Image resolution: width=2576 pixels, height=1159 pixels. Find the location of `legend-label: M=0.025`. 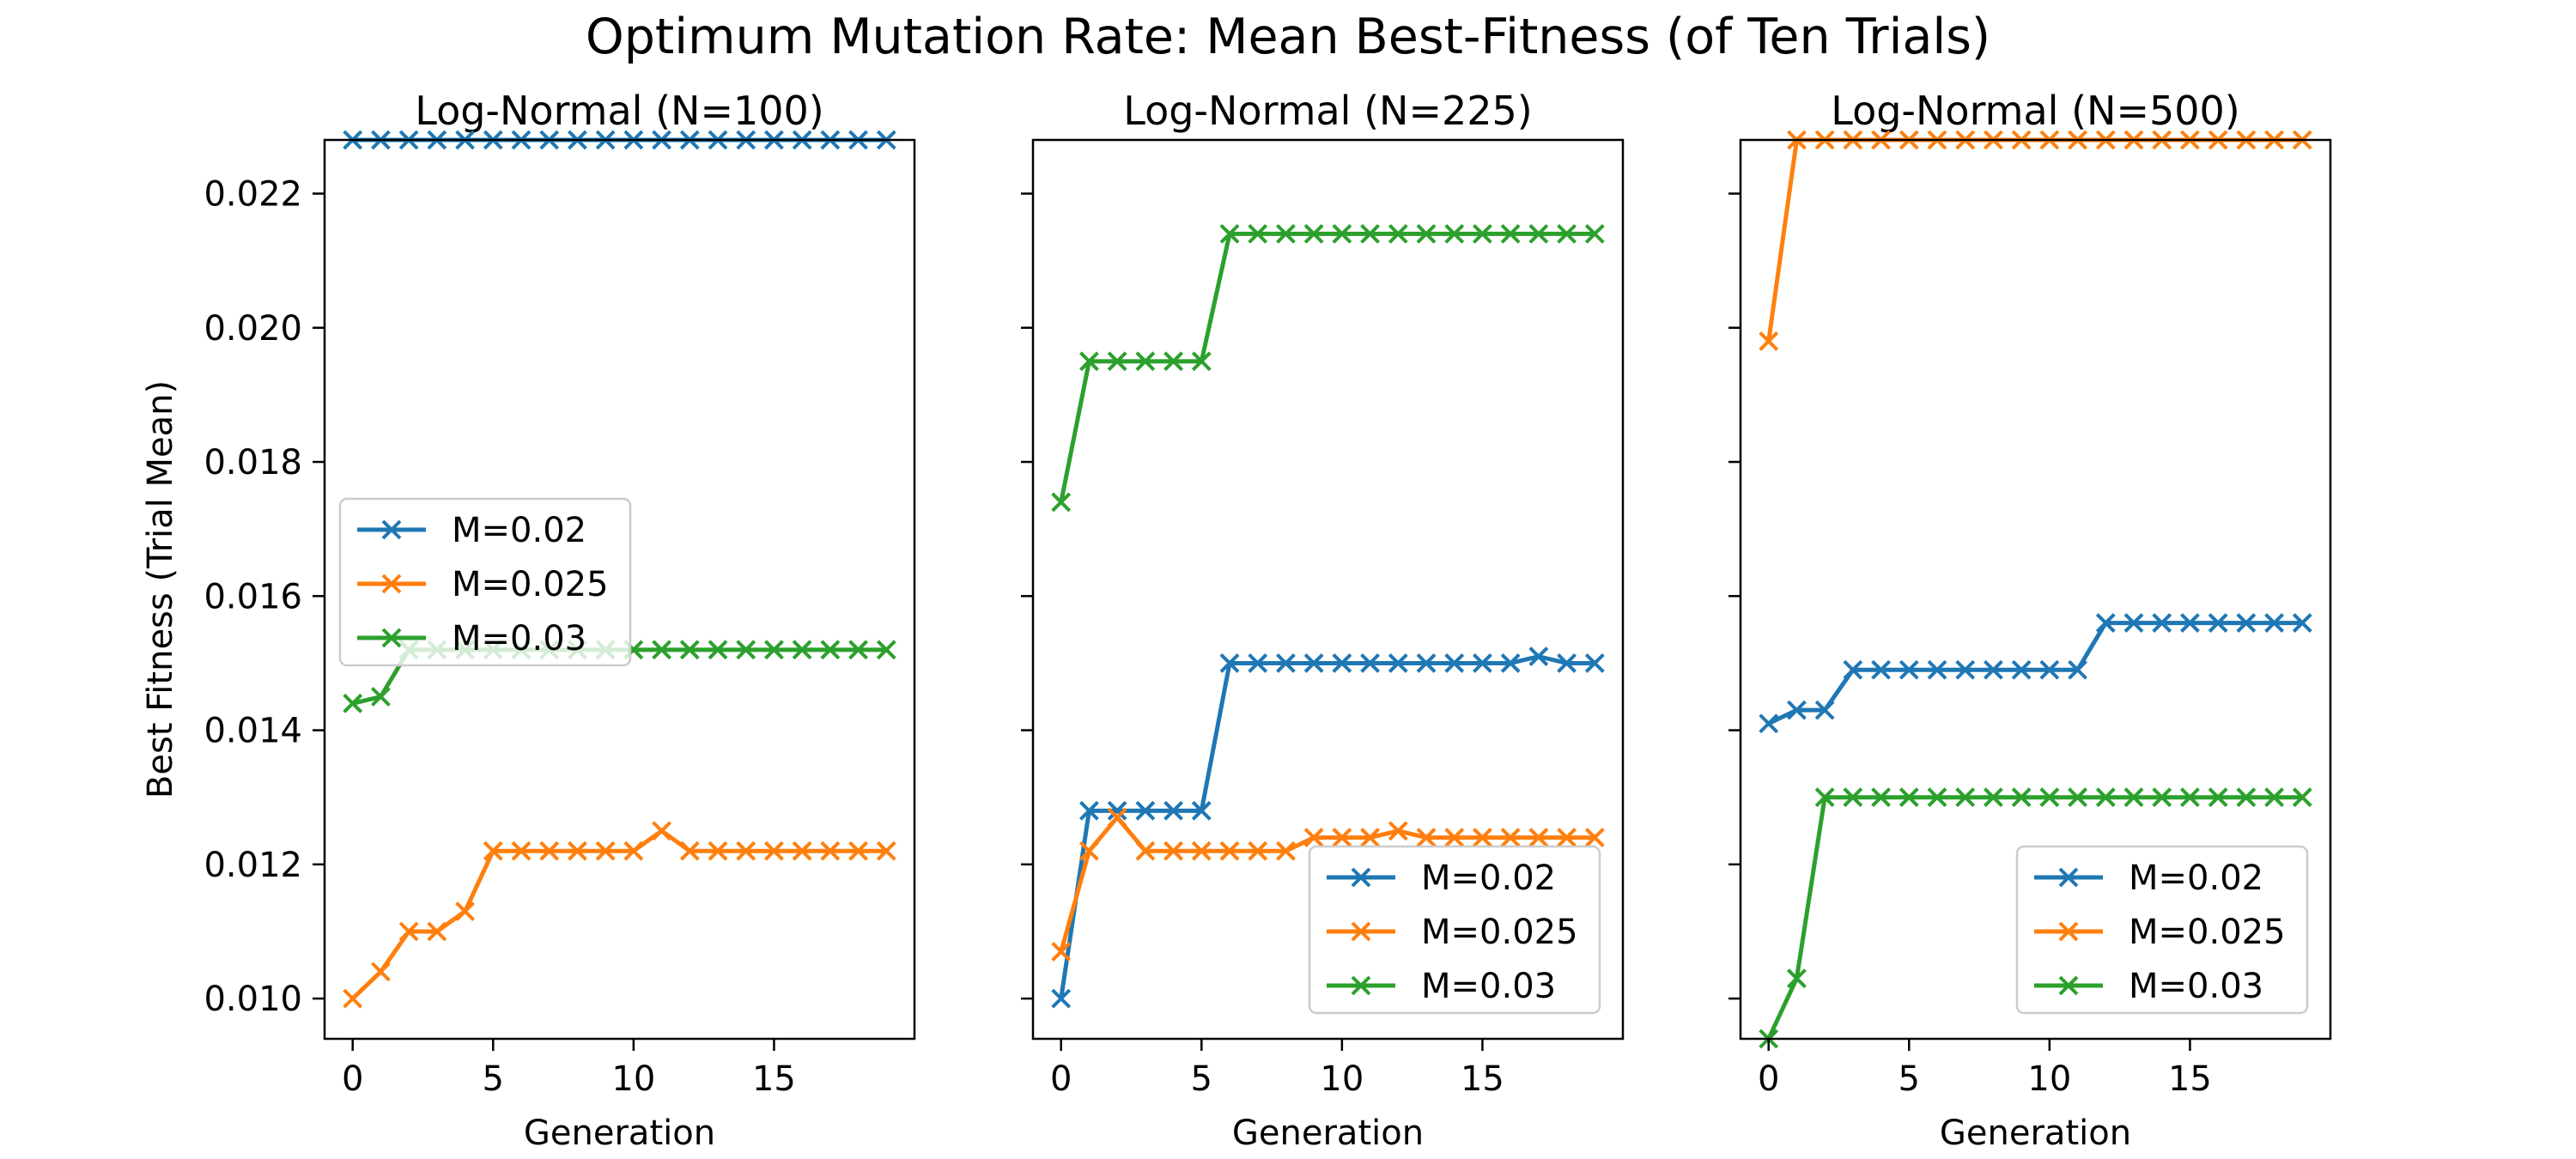

legend-label: M=0.025 is located at coordinates (1499, 933).